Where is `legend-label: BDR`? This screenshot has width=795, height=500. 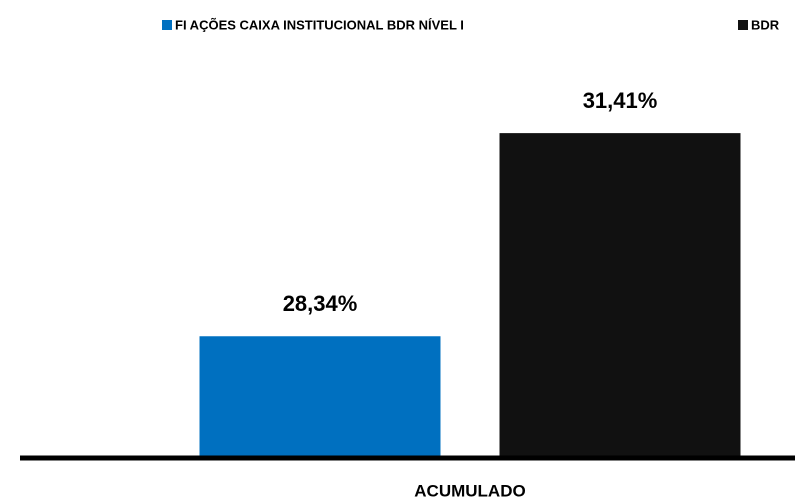
legend-label: BDR is located at coordinates (765, 24).